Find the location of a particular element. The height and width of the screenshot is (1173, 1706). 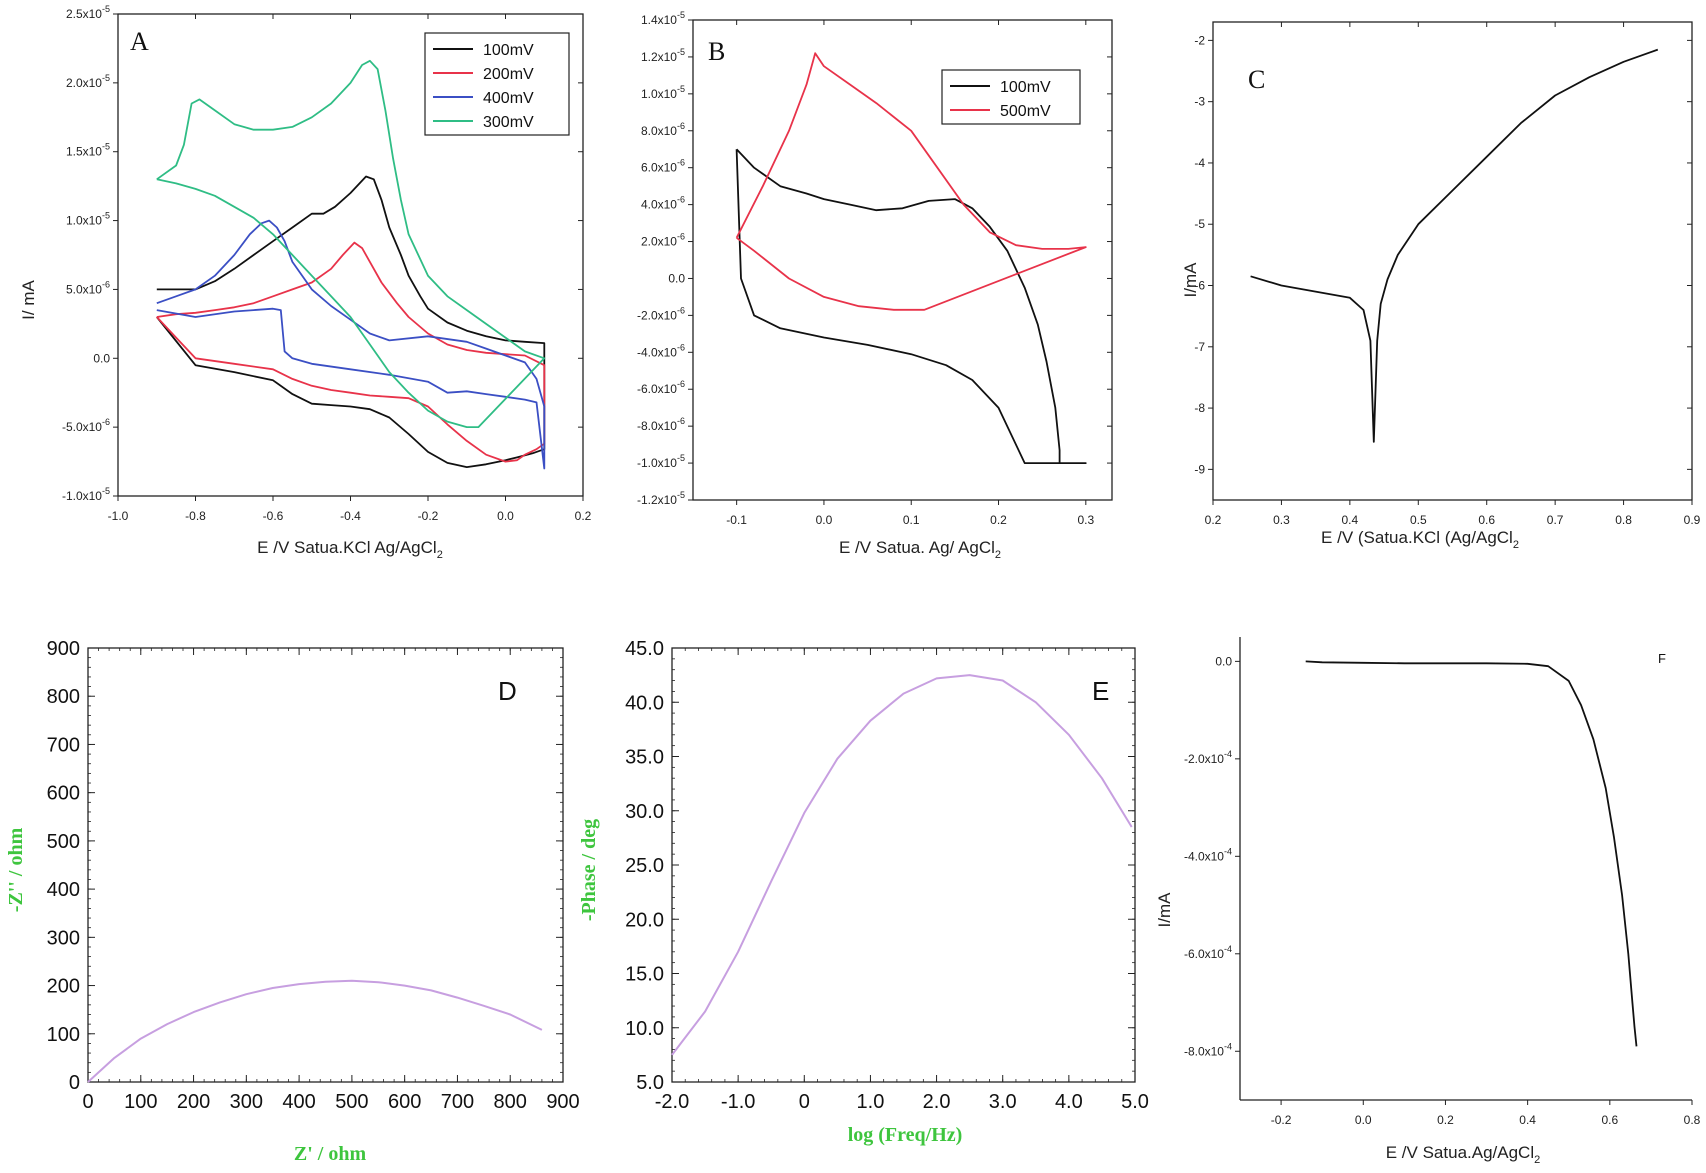

y-tick-mantissa: 500 is located at coordinates (63, 842).